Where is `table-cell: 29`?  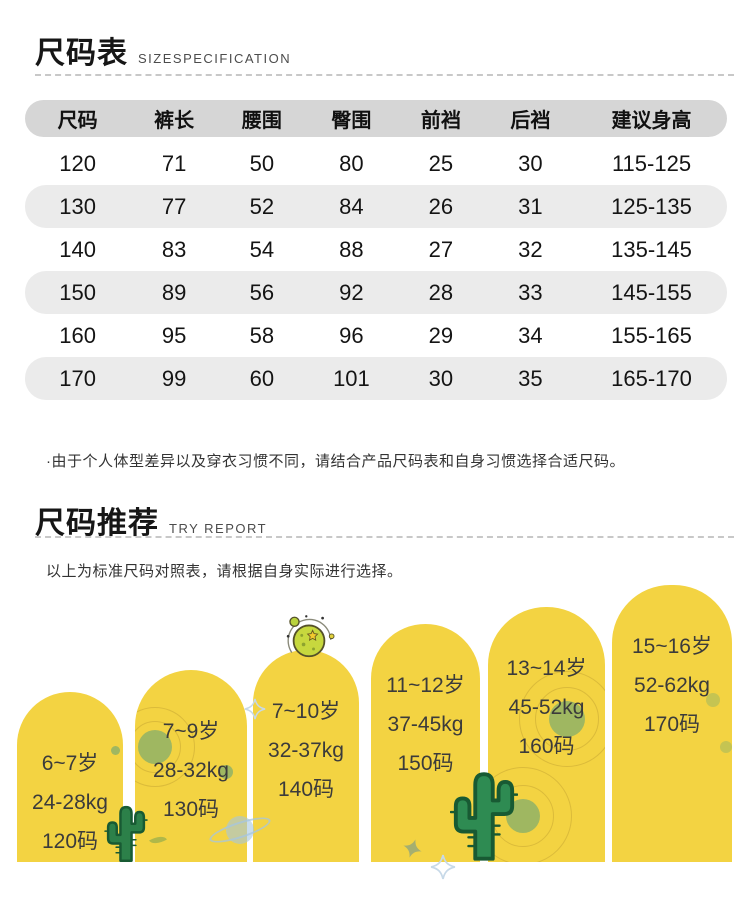 table-cell: 29 is located at coordinates (441, 335).